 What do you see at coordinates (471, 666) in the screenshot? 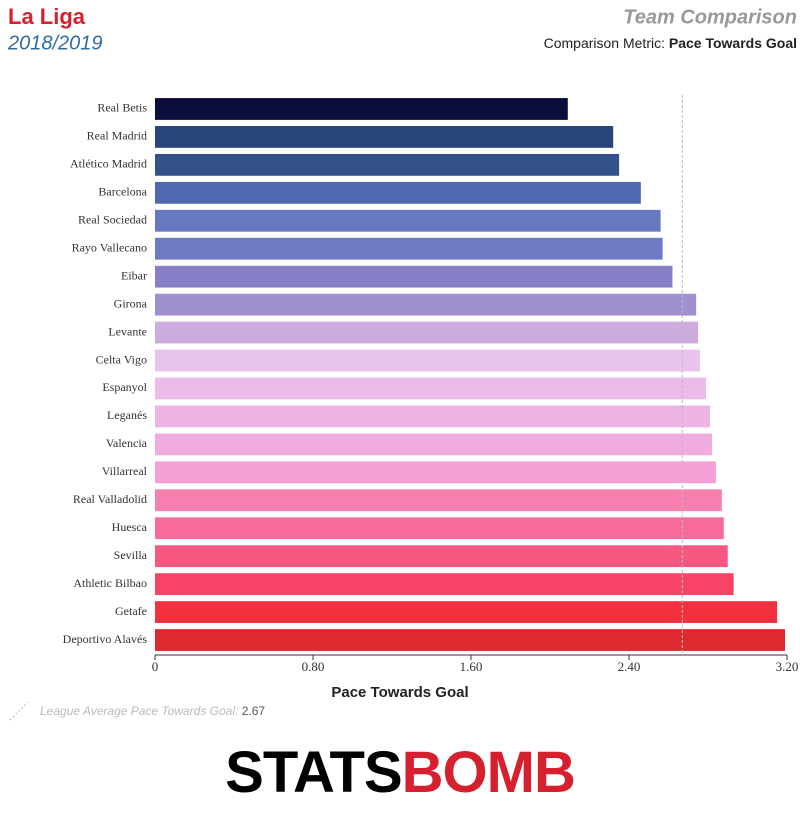
I see `x-tick-label: 1.60` at bounding box center [471, 666].